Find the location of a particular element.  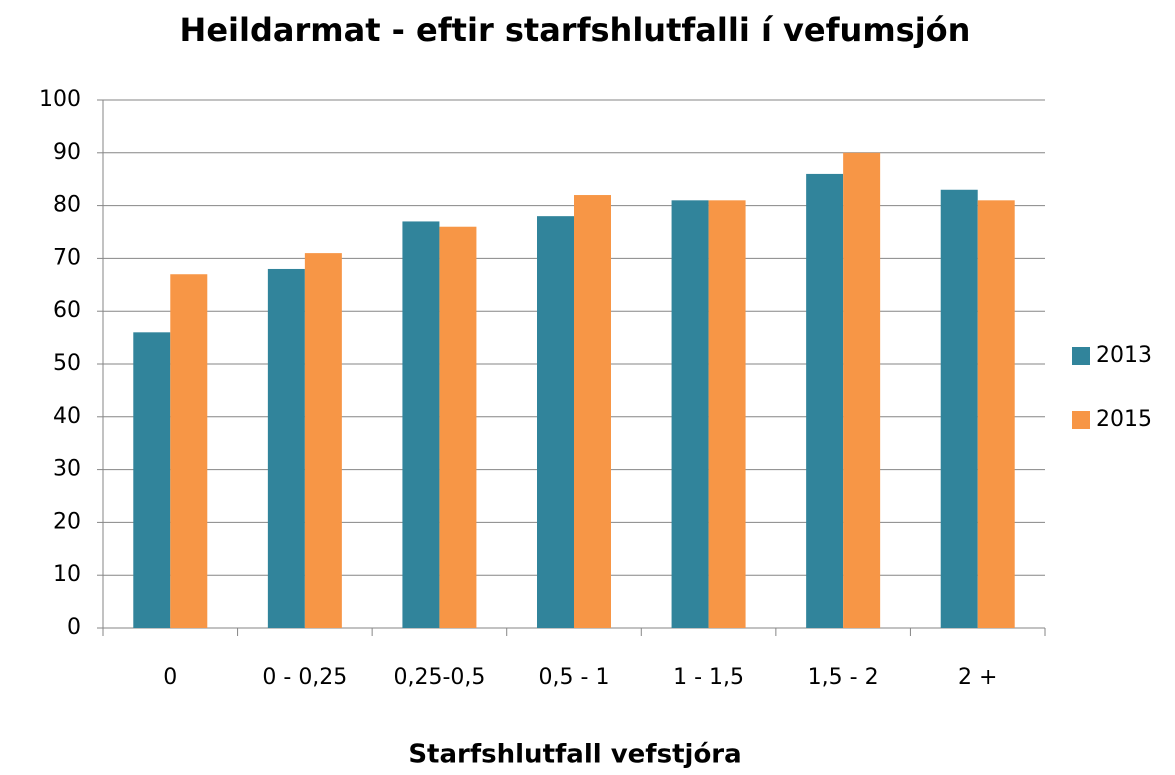

x-tick-label: 0 is located at coordinates (170, 677).